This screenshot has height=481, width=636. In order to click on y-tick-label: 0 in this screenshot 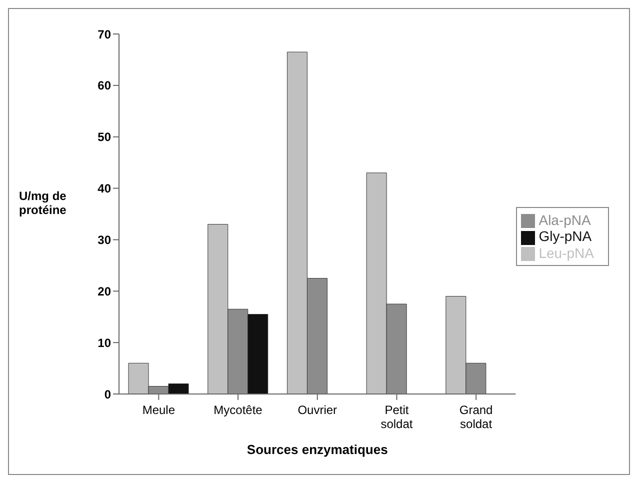, I will do `click(108, 394)`.